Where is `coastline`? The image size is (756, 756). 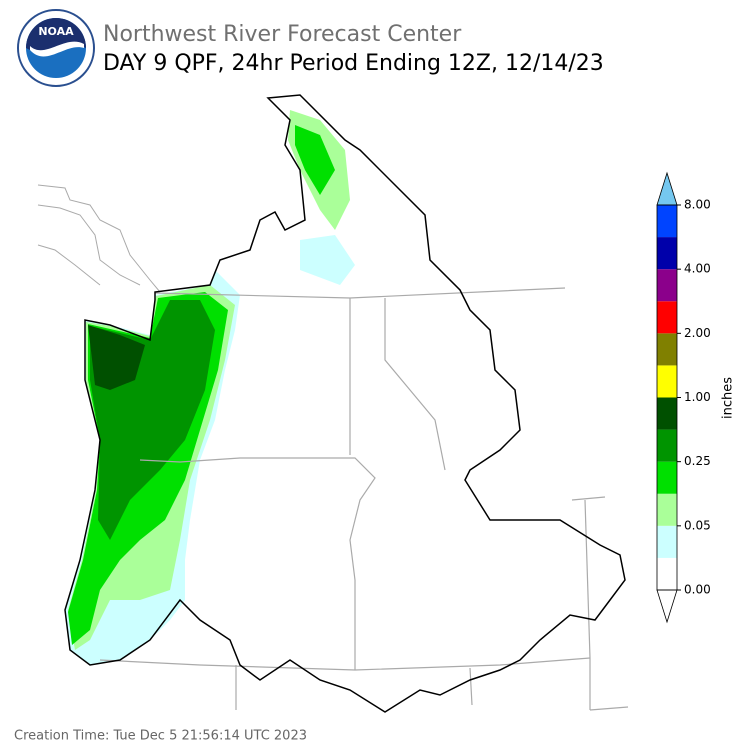
coastline is located at coordinates (99, 238).